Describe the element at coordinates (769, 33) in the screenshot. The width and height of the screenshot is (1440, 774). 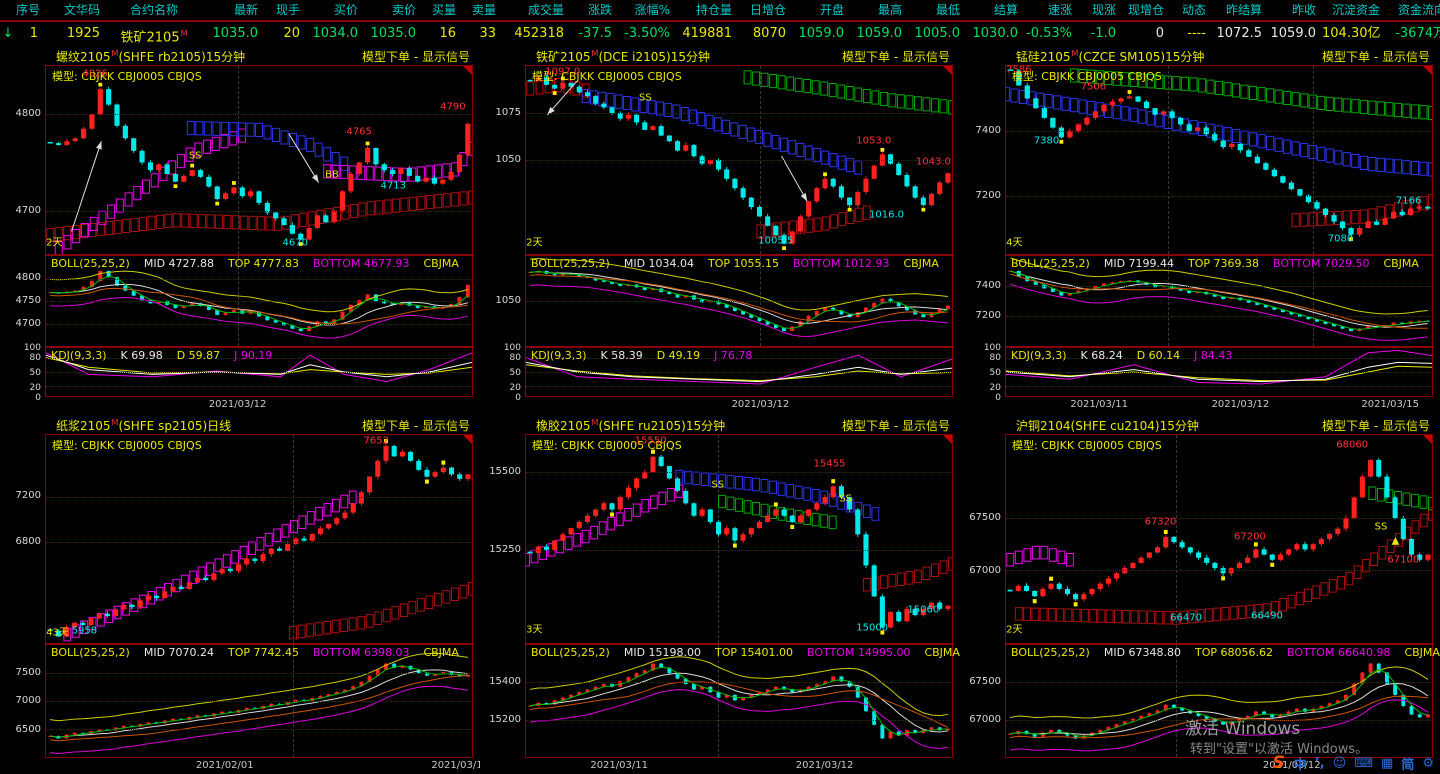
I see `quote-cell-13: 8070` at that location.